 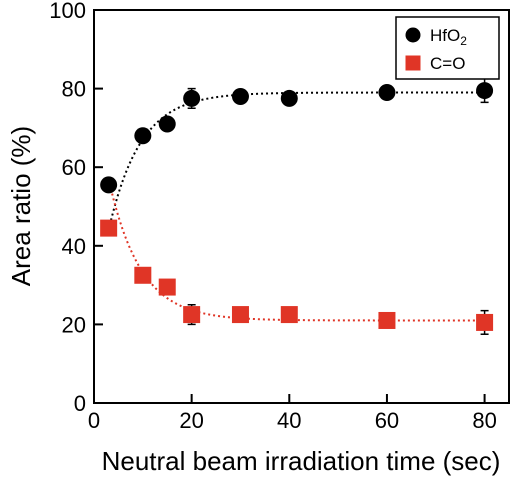 I want to click on legend-marker-co, so click(x=413, y=63).